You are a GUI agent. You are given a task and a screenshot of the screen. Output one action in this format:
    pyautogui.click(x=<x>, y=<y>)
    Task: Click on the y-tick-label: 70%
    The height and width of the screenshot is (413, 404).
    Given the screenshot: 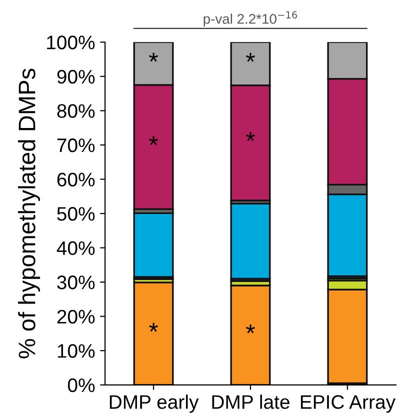 What is the action you would take?
    pyautogui.click(x=76, y=145)
    